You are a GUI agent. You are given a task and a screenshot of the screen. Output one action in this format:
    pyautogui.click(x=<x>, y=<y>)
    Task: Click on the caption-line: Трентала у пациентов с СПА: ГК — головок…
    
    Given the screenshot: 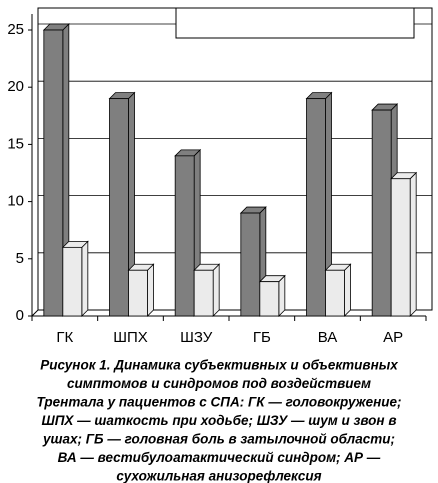 What is the action you would take?
    pyautogui.click(x=219, y=402)
    